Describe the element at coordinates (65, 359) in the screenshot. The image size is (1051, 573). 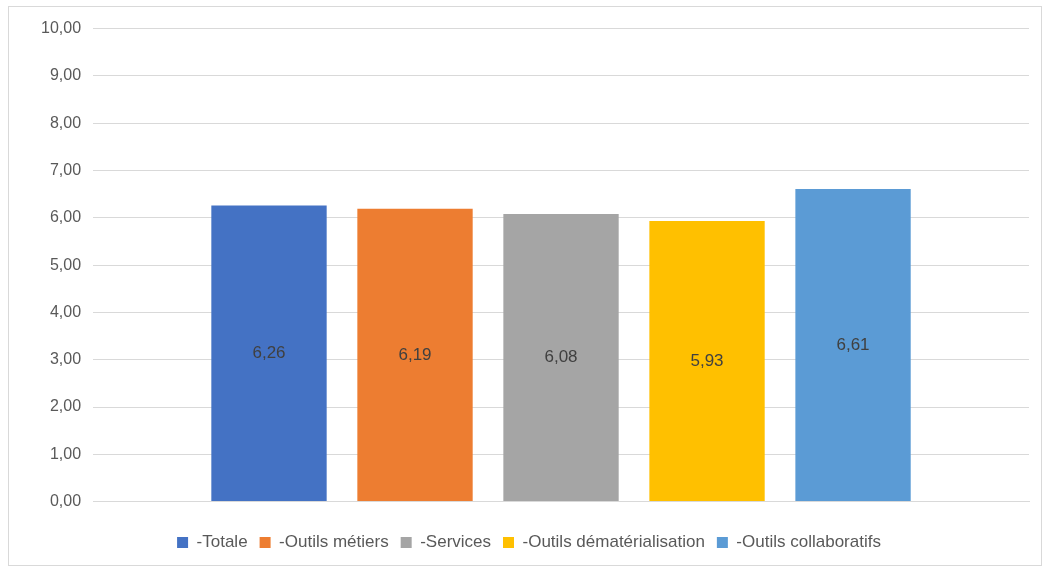
I see `y-tick-label: 3,00` at that location.